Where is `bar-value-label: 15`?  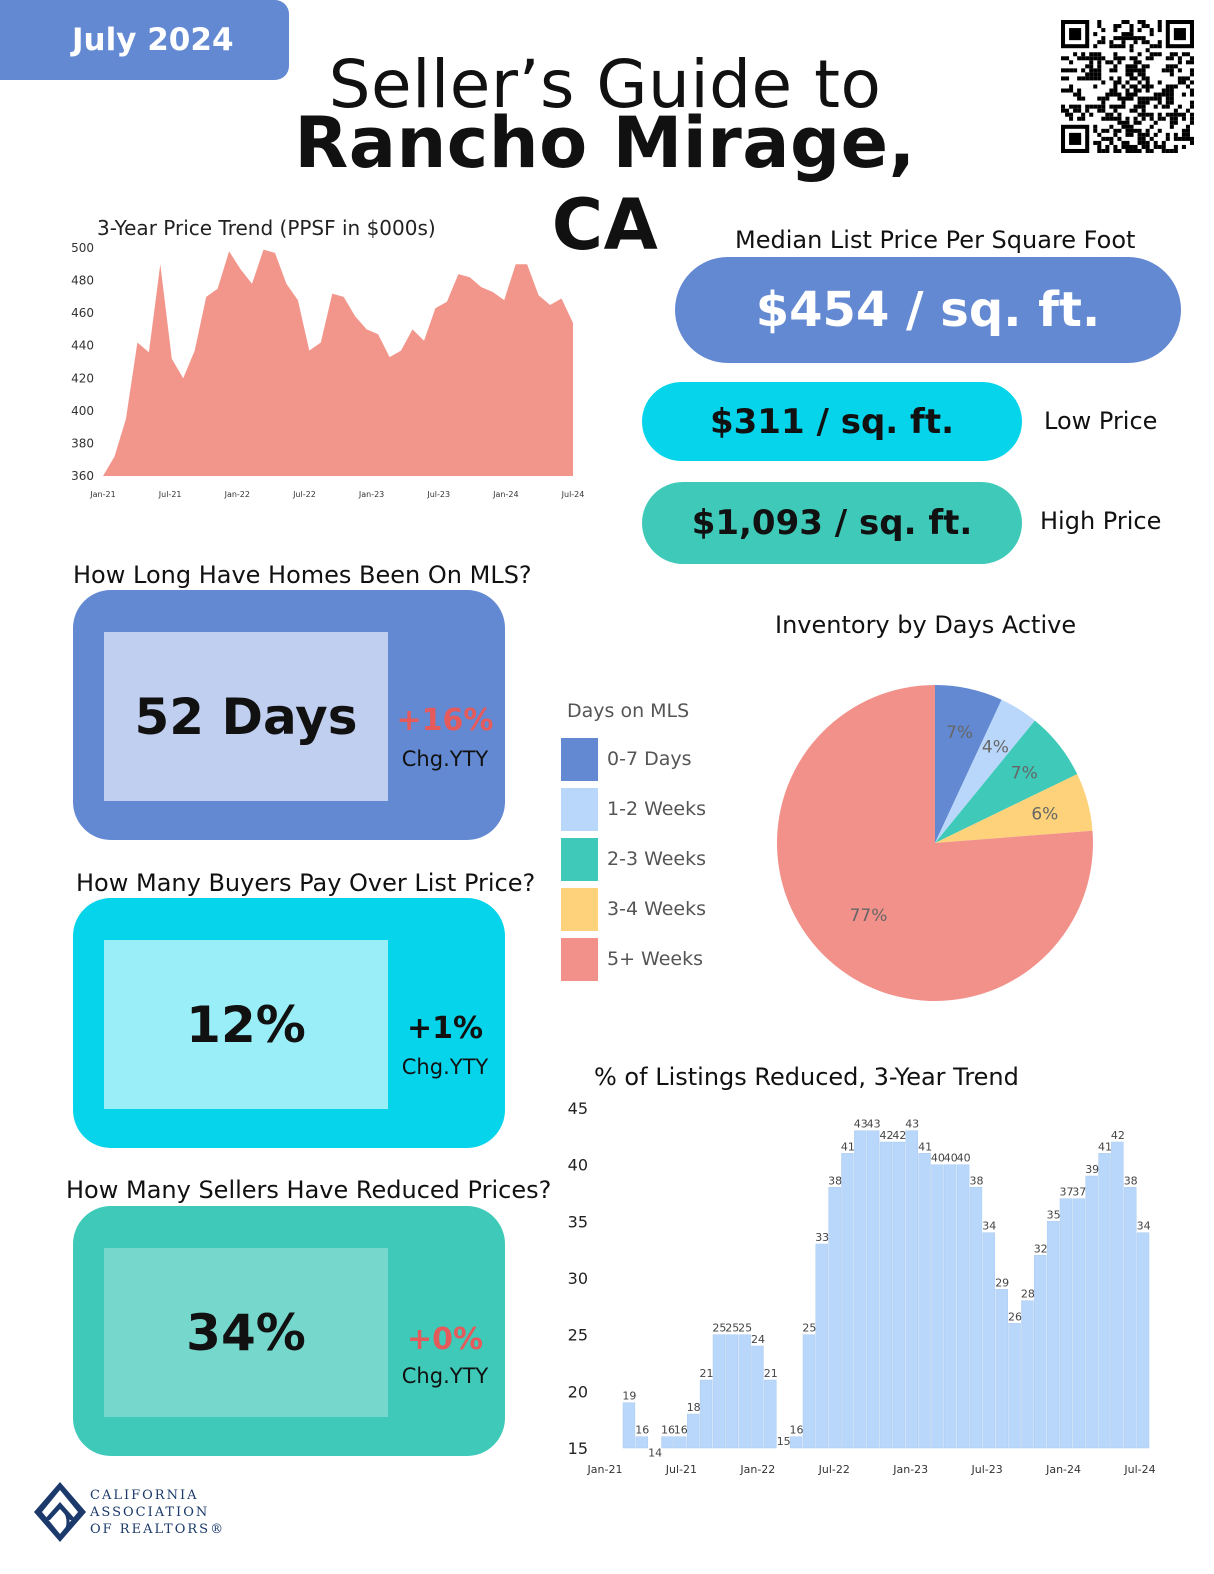 bar-value-label: 15 is located at coordinates (784, 1441).